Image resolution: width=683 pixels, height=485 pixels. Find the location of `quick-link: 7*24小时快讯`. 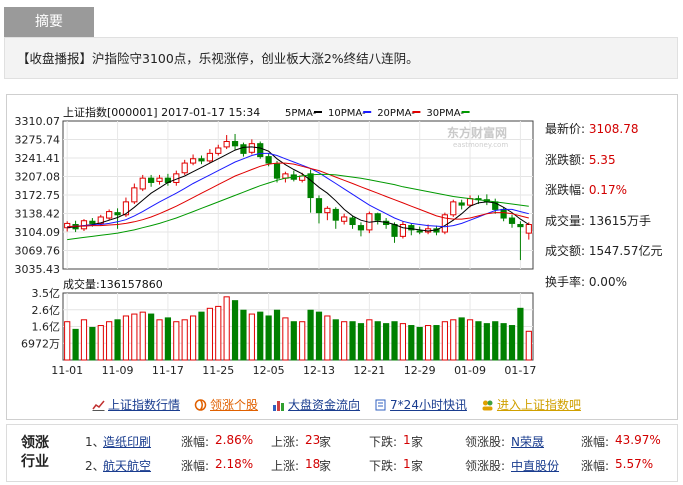

quick-link: 7*24小时快讯 is located at coordinates (420, 404).